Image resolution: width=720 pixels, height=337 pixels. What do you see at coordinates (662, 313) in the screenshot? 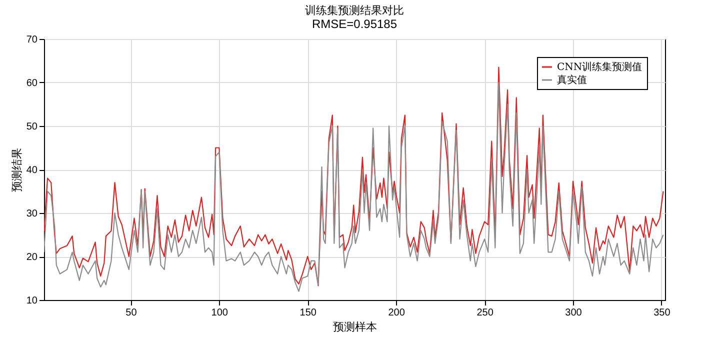
I see `x-tick-label: 350` at bounding box center [662, 313].